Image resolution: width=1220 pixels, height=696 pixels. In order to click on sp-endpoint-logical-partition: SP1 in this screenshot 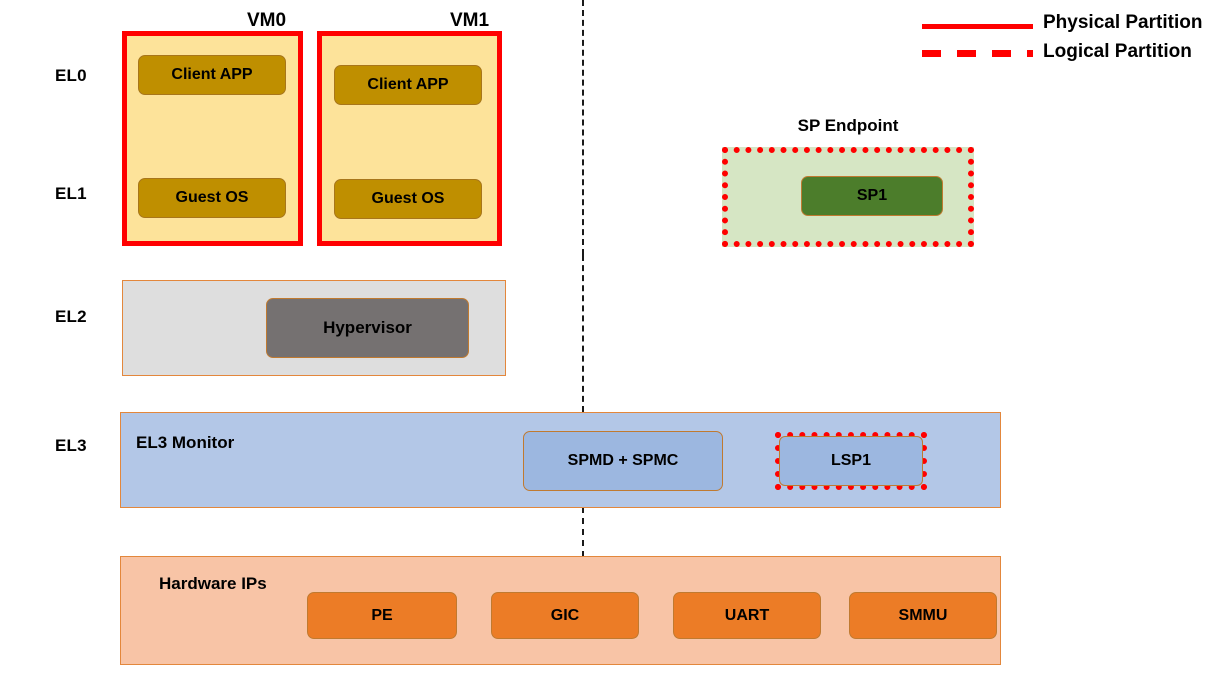, I will do `click(848, 197)`.